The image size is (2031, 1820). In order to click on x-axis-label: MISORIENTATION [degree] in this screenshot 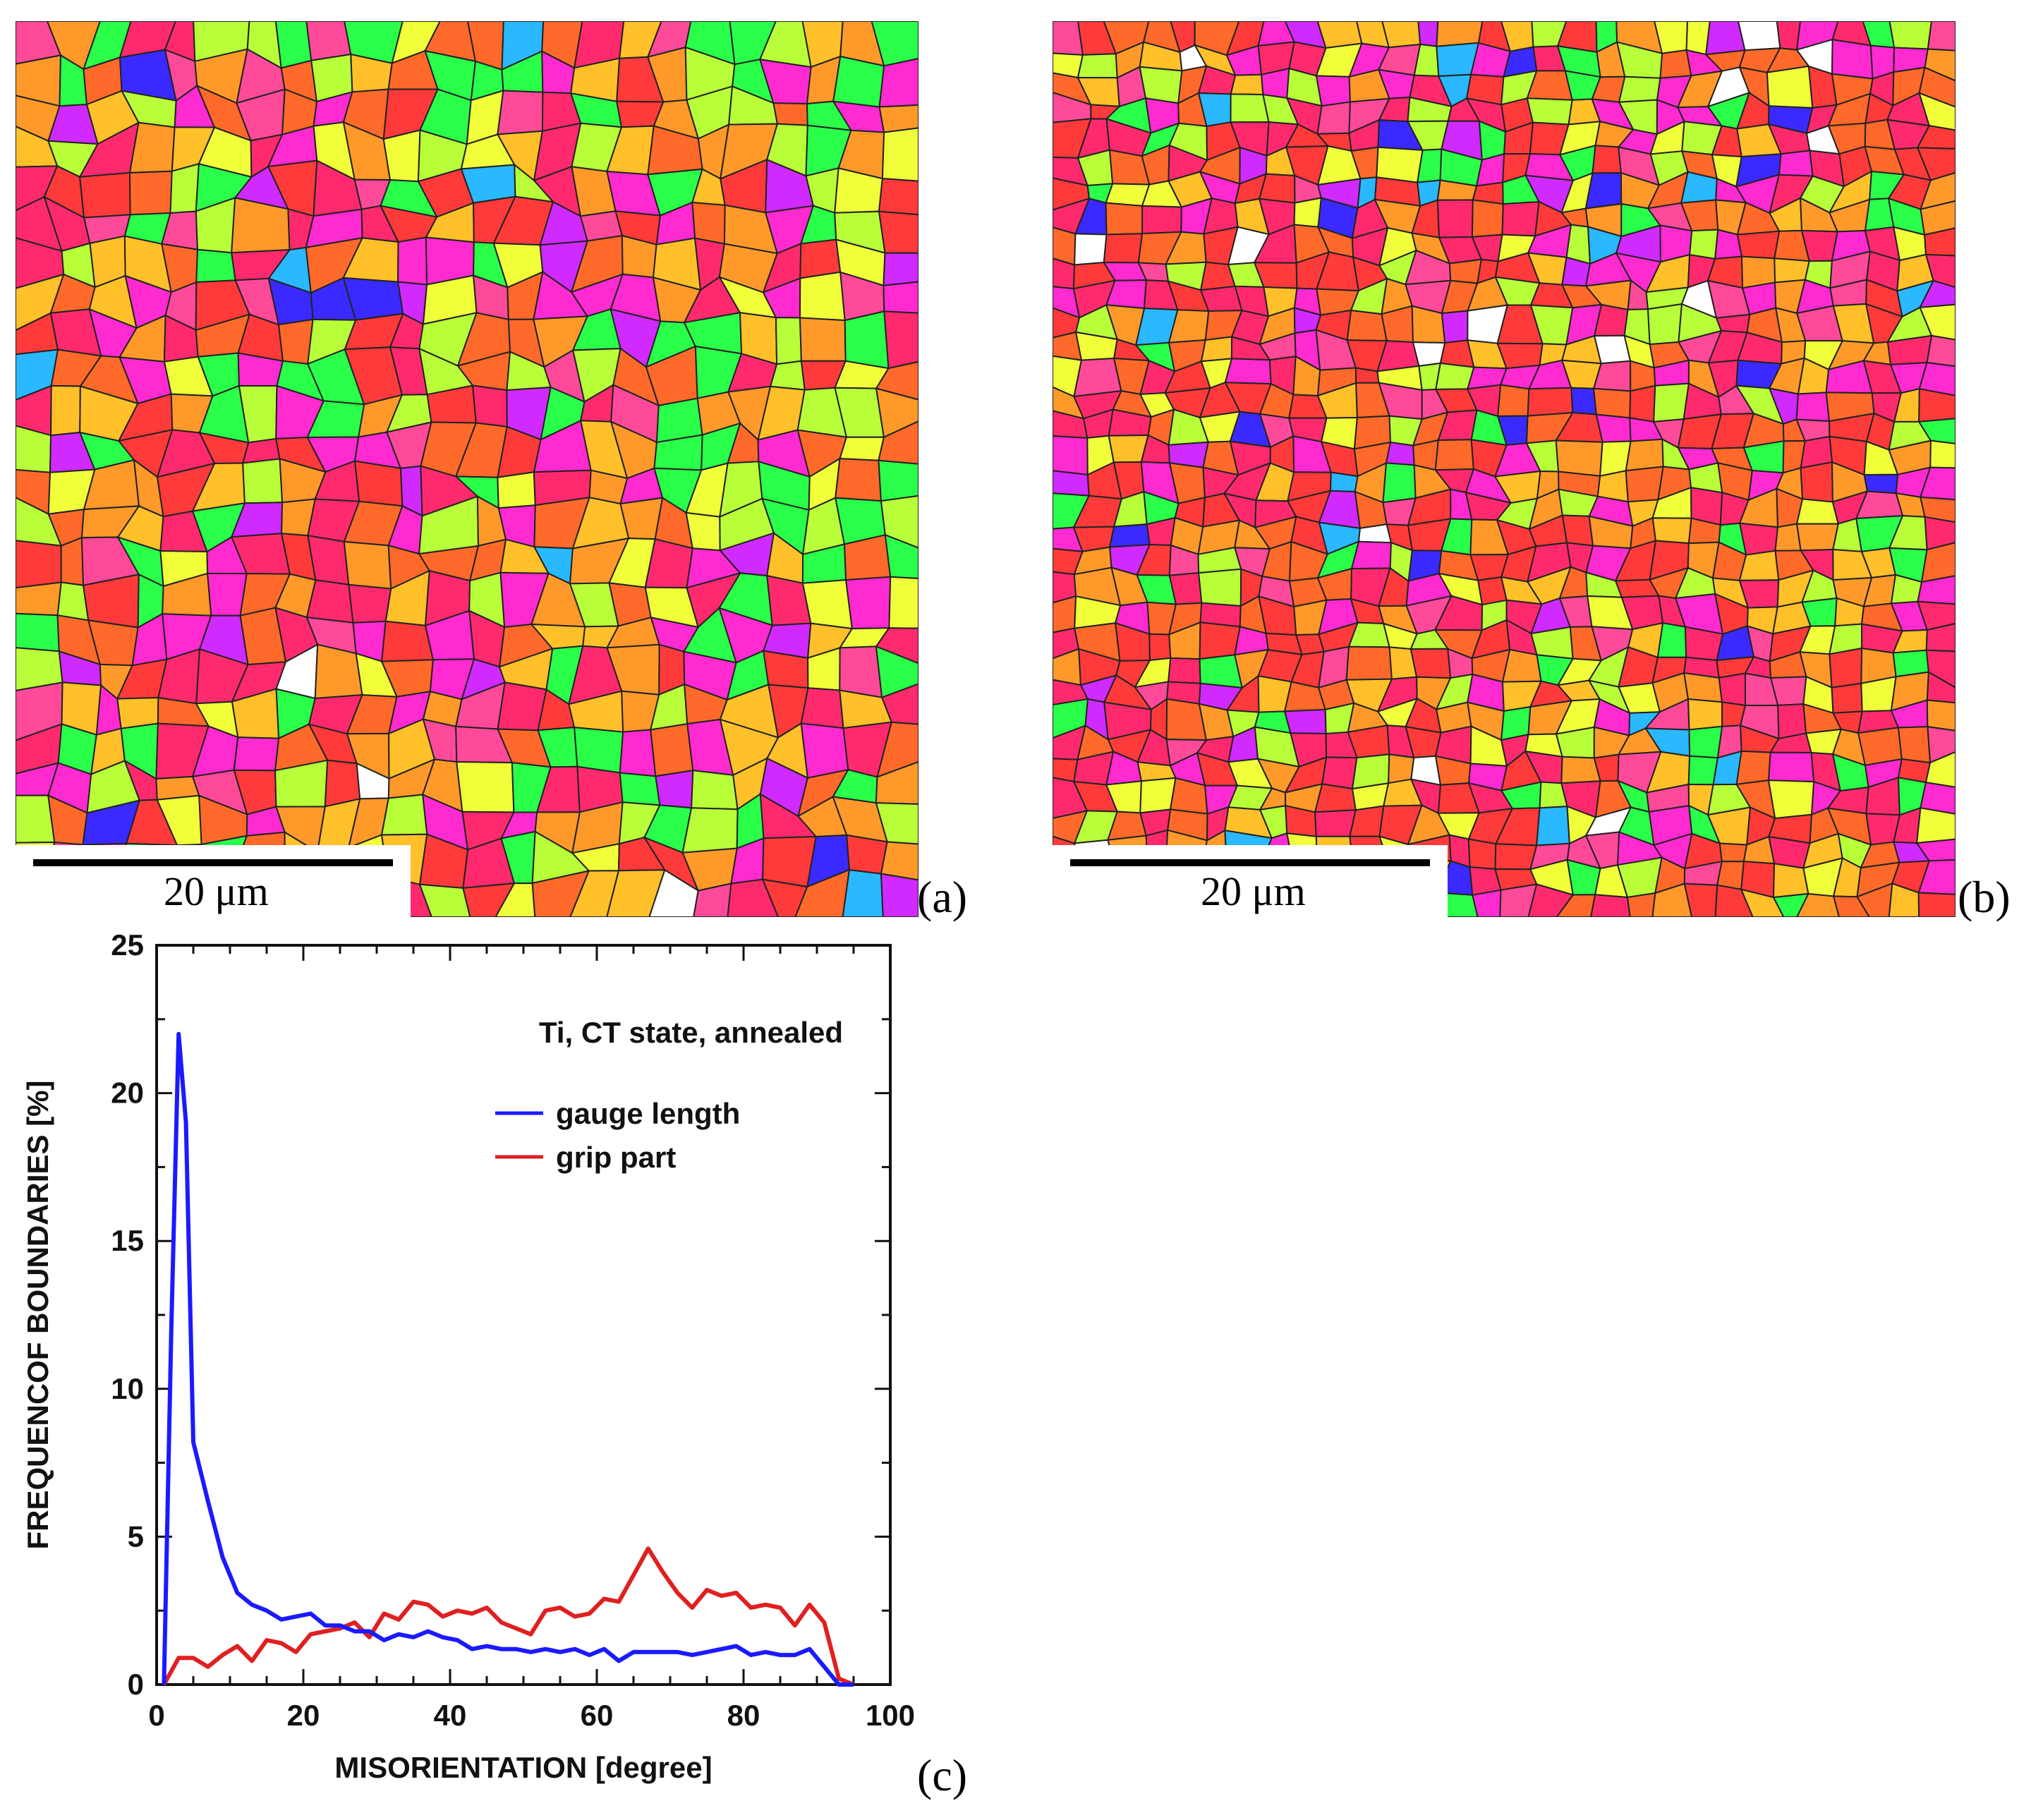, I will do `click(523, 1768)`.